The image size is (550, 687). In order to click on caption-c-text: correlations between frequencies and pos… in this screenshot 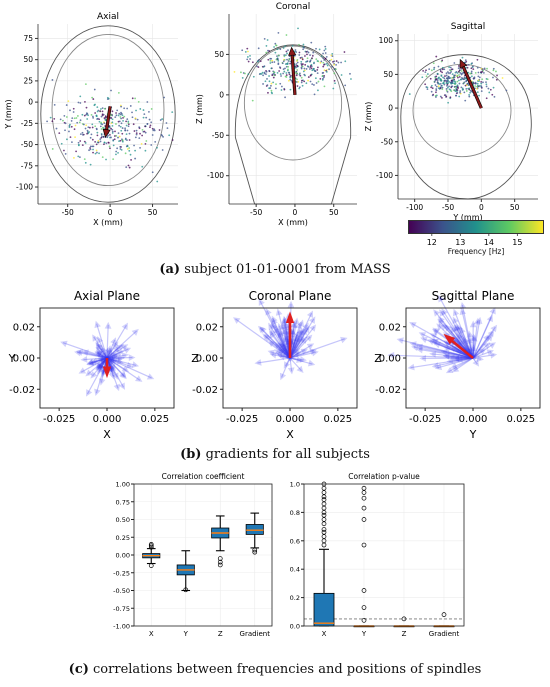, I will do `click(287, 669)`.